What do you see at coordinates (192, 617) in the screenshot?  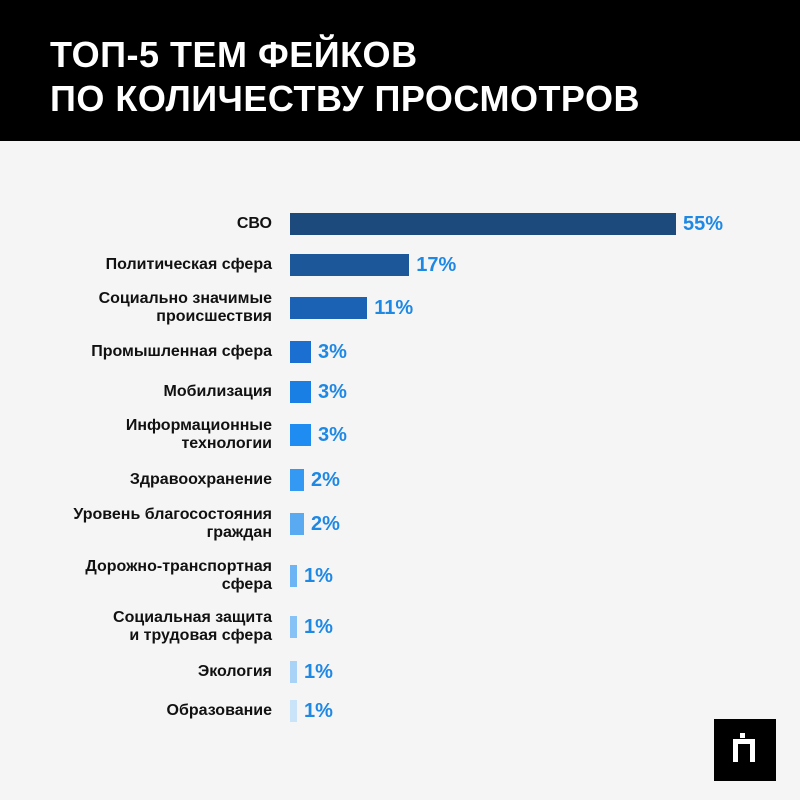 I see `category-label-line: Социальная защита` at bounding box center [192, 617].